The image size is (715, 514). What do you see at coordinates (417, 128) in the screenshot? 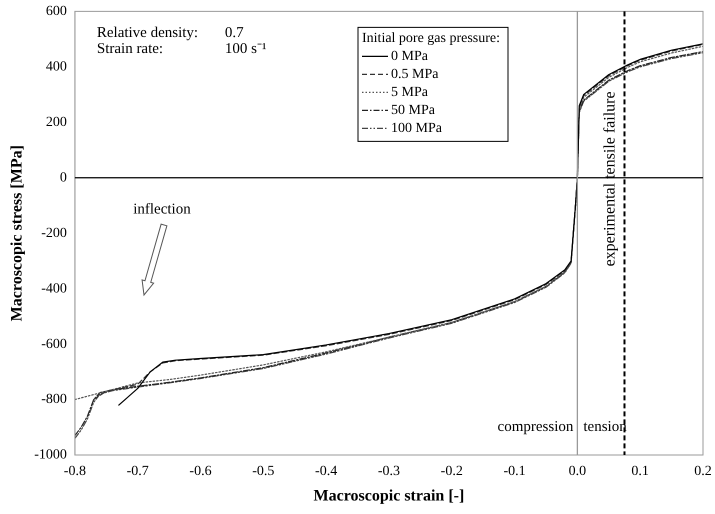
I see `legend-label: 100 MPa` at bounding box center [417, 128].